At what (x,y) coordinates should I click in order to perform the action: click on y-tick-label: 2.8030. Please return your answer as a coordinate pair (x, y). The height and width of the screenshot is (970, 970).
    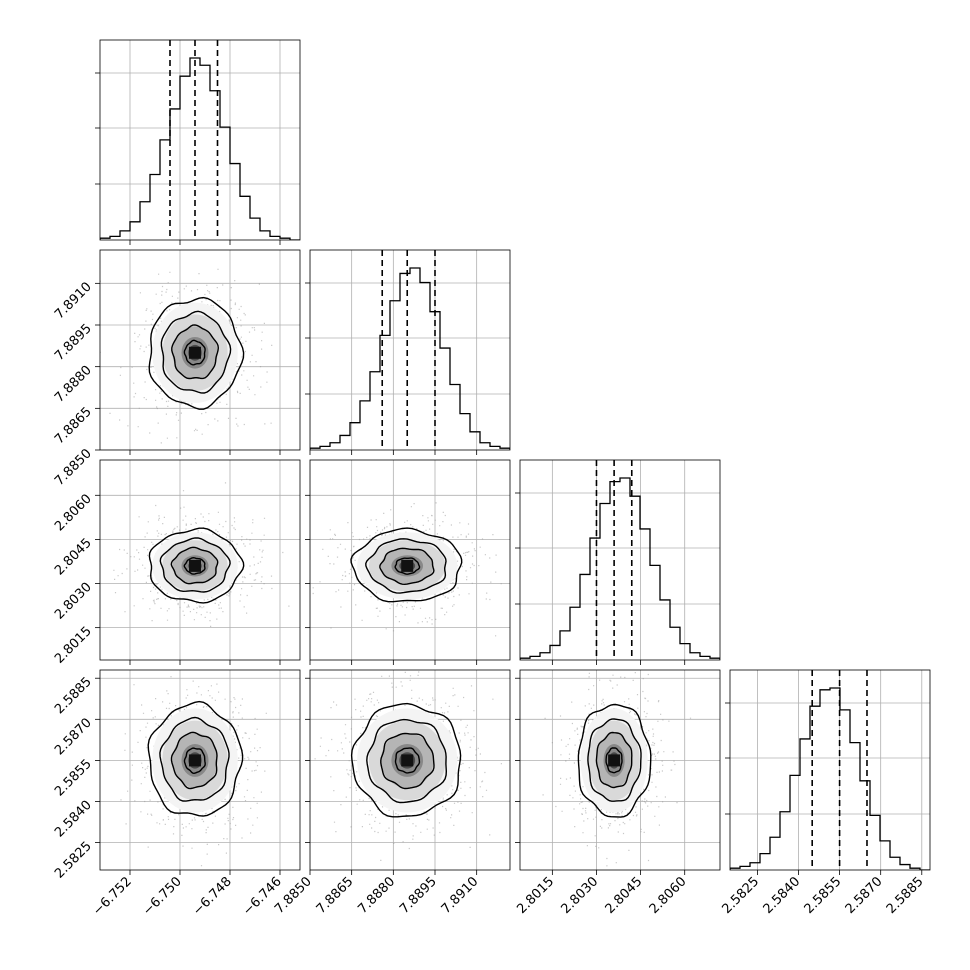
    Looking at the image, I should click on (73, 601).